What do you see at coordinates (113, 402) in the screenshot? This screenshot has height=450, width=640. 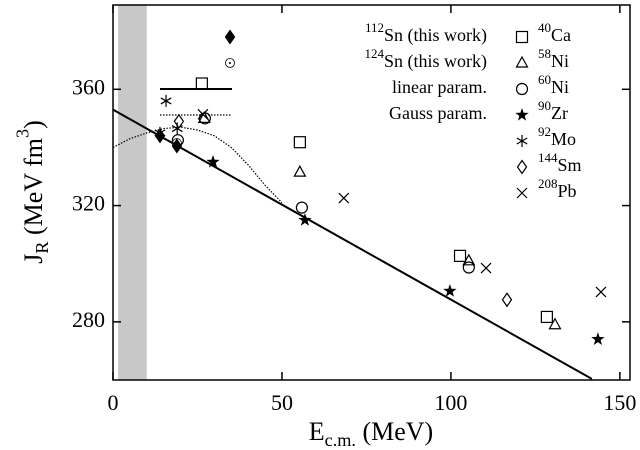 I see `x-tick-label: 0` at bounding box center [113, 402].